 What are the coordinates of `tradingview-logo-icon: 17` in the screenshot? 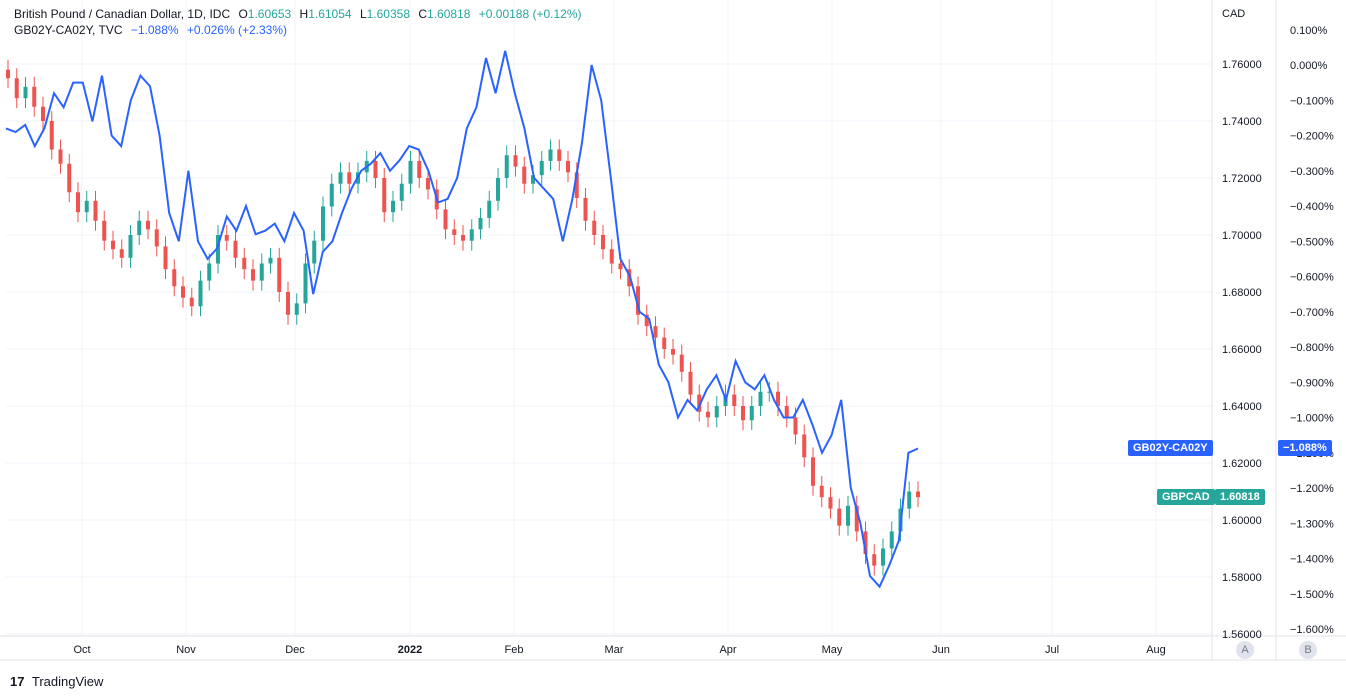 It's located at (17, 681).